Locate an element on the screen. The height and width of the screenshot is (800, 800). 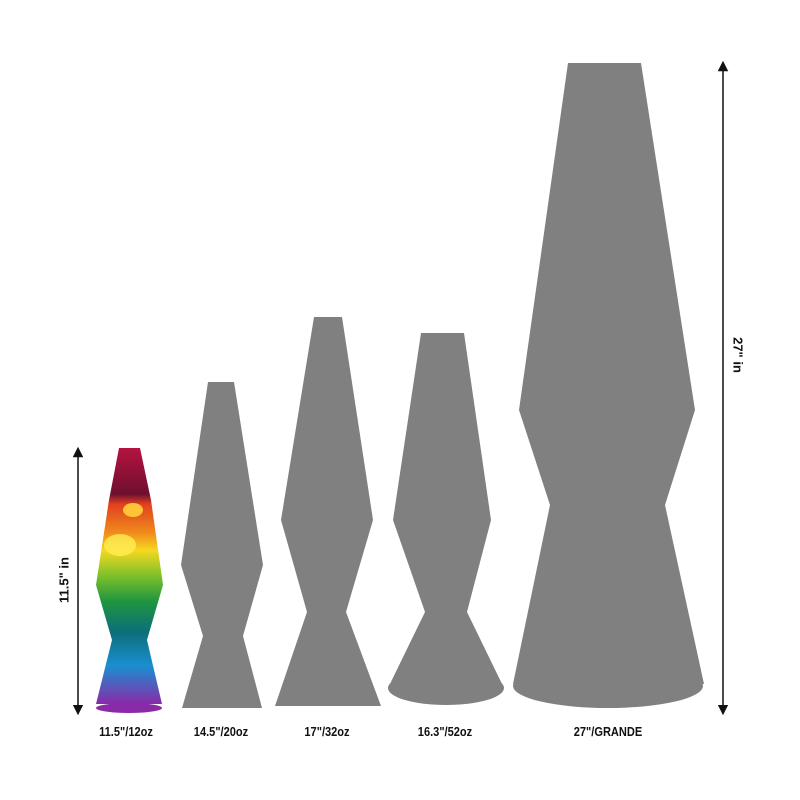
lamp-16-3-silhouette is located at coordinates (446, 519).